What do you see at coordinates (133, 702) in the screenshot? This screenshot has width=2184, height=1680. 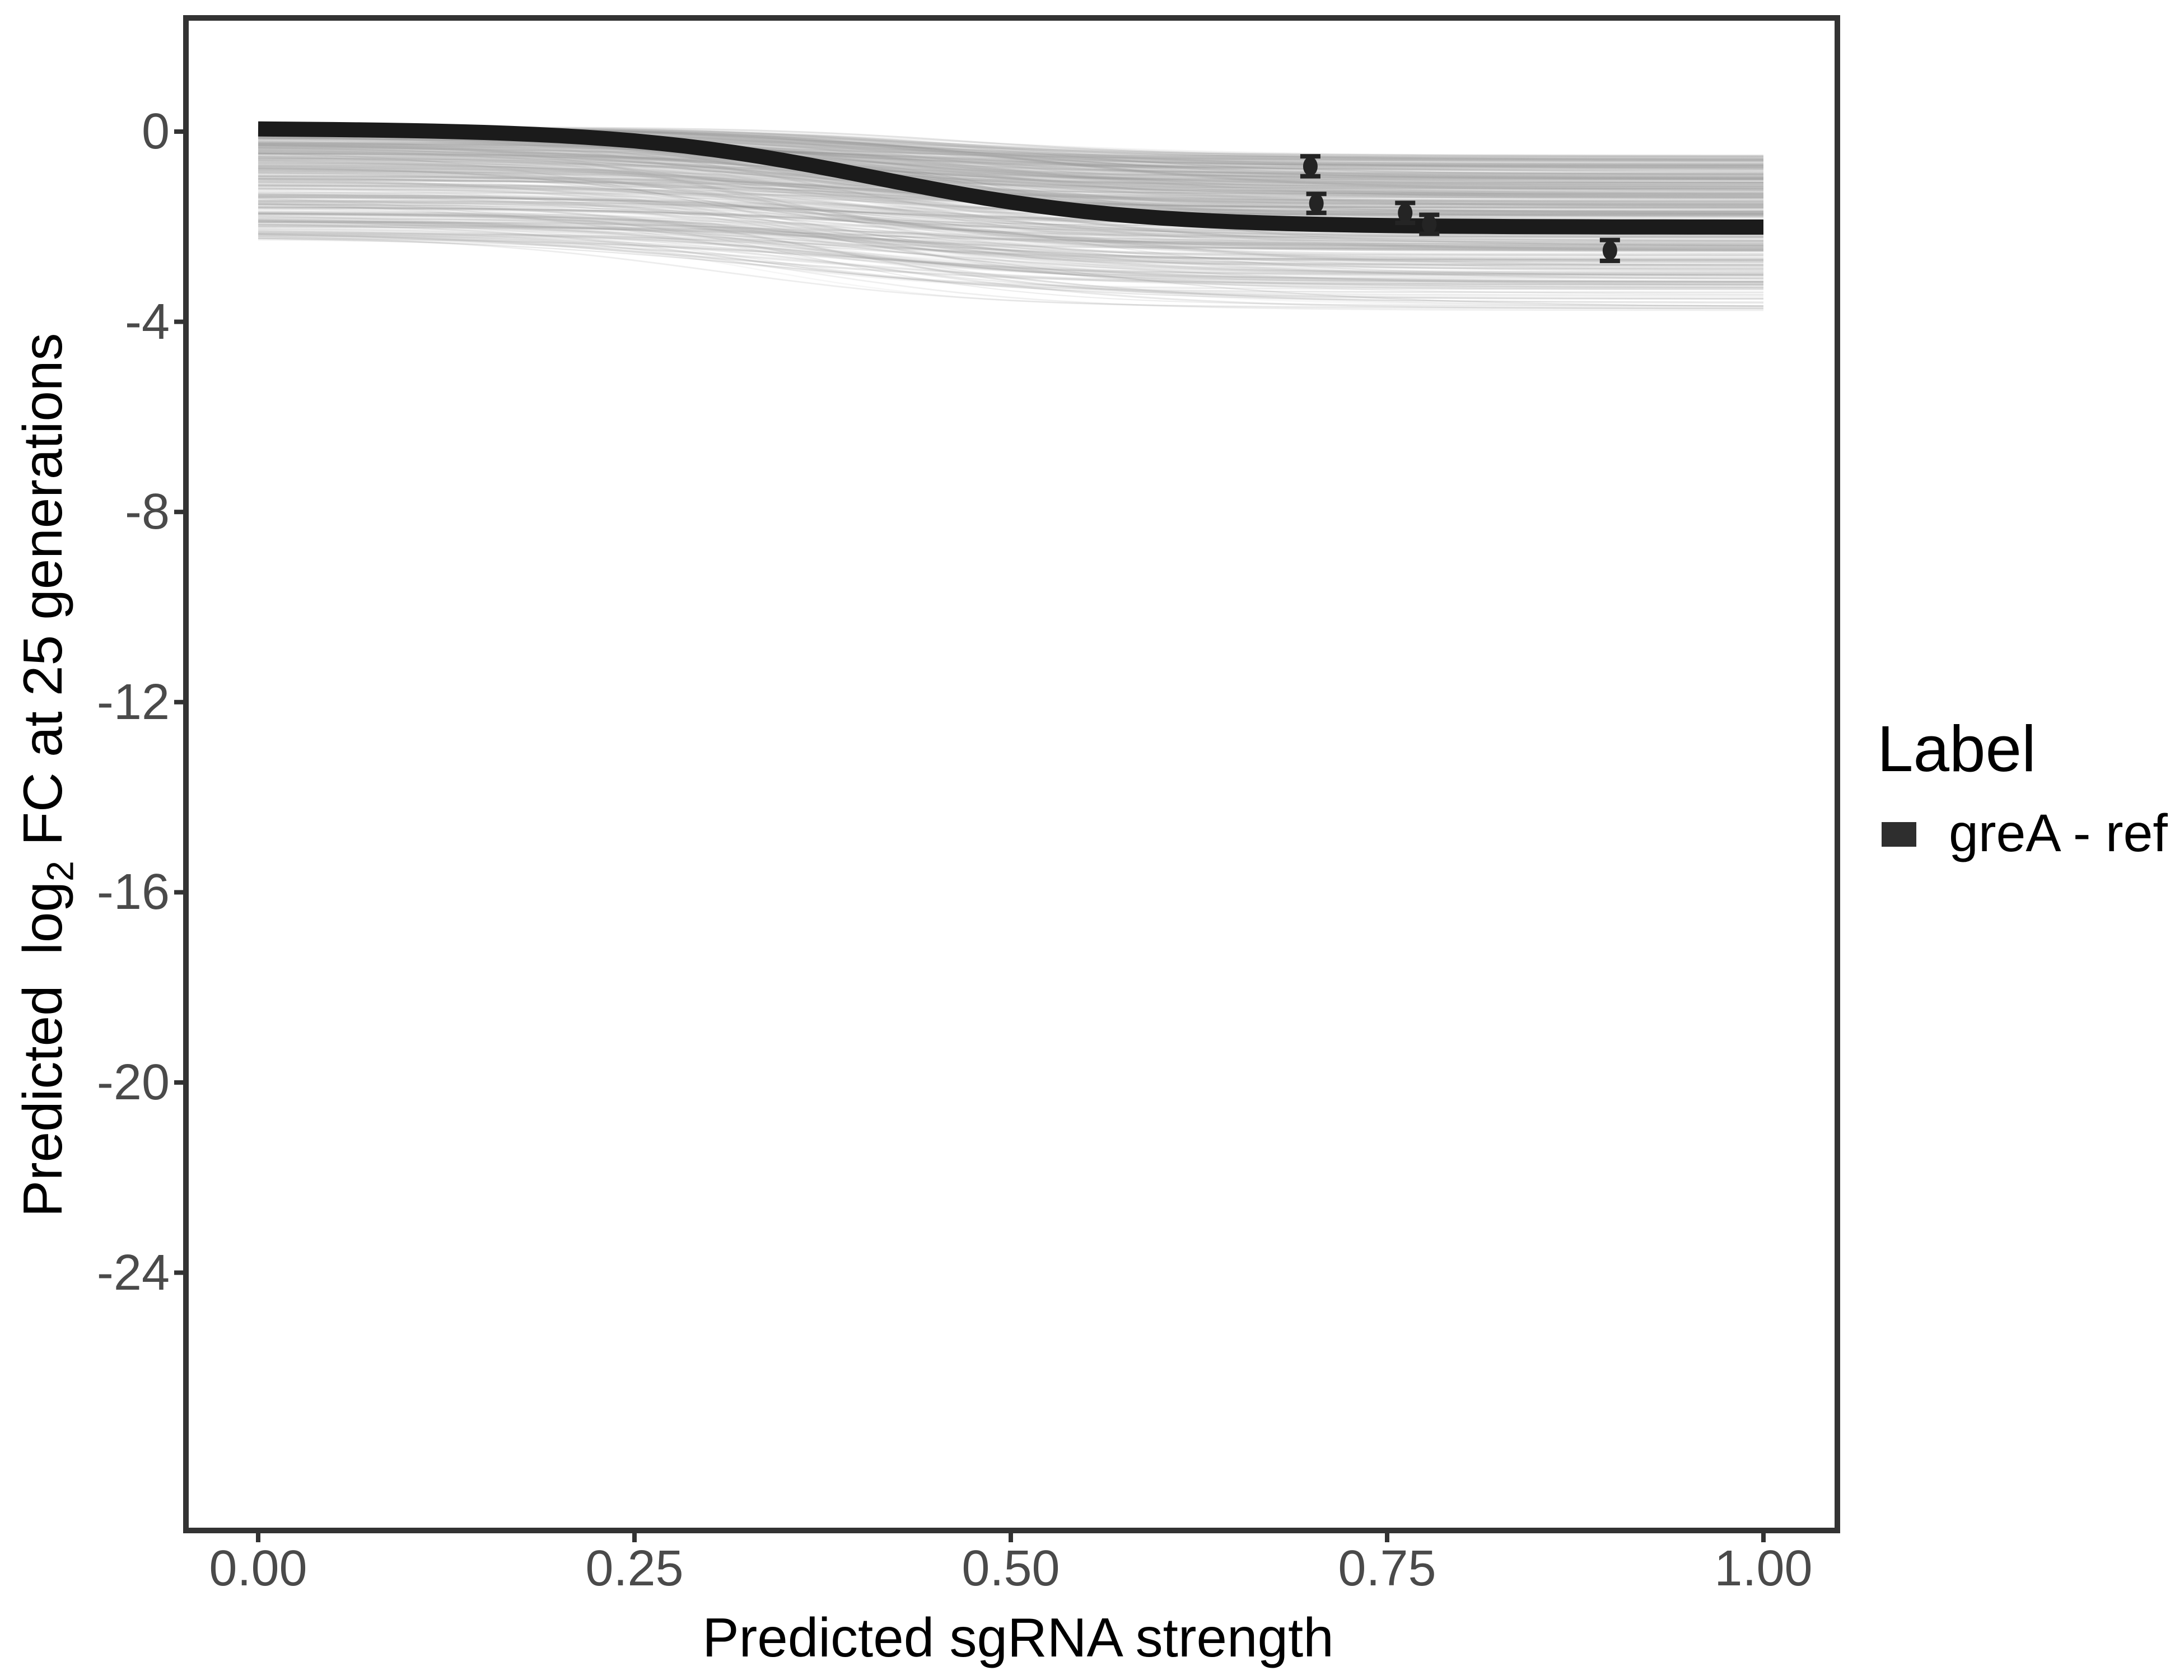 I see `y-tick-label-3: -12` at bounding box center [133, 702].